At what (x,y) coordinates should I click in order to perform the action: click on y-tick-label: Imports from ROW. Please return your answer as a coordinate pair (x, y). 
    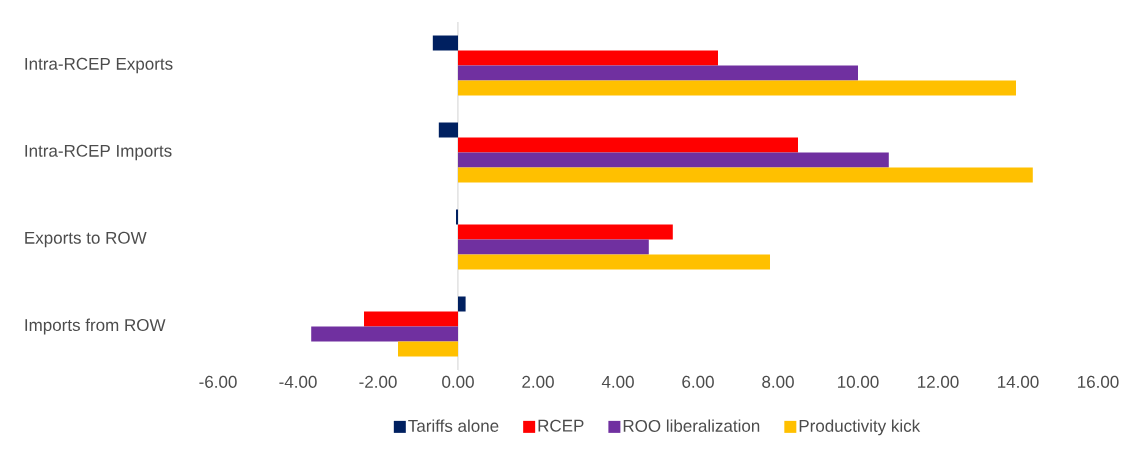
    Looking at the image, I should click on (95, 326).